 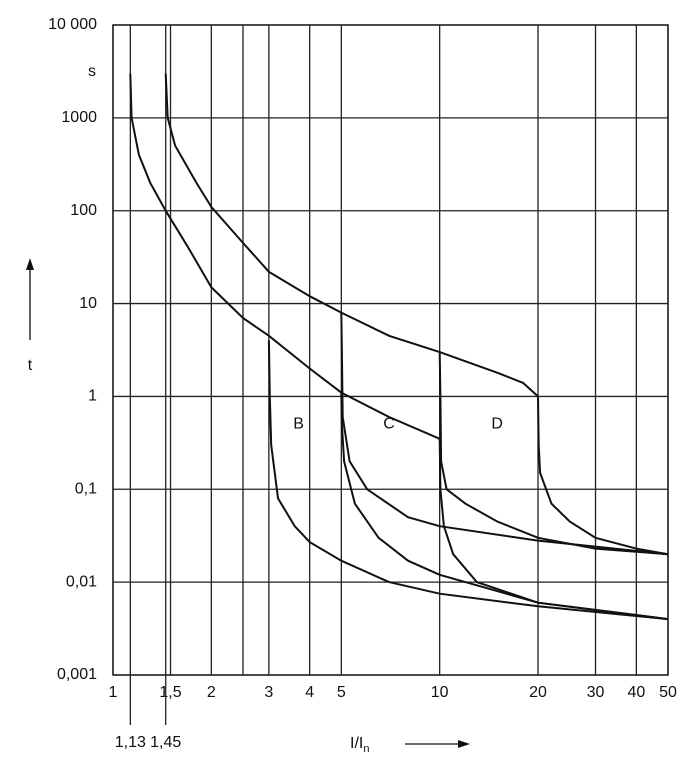 What do you see at coordinates (211, 692) in the screenshot?
I see `x-tick-label: 2` at bounding box center [211, 692].